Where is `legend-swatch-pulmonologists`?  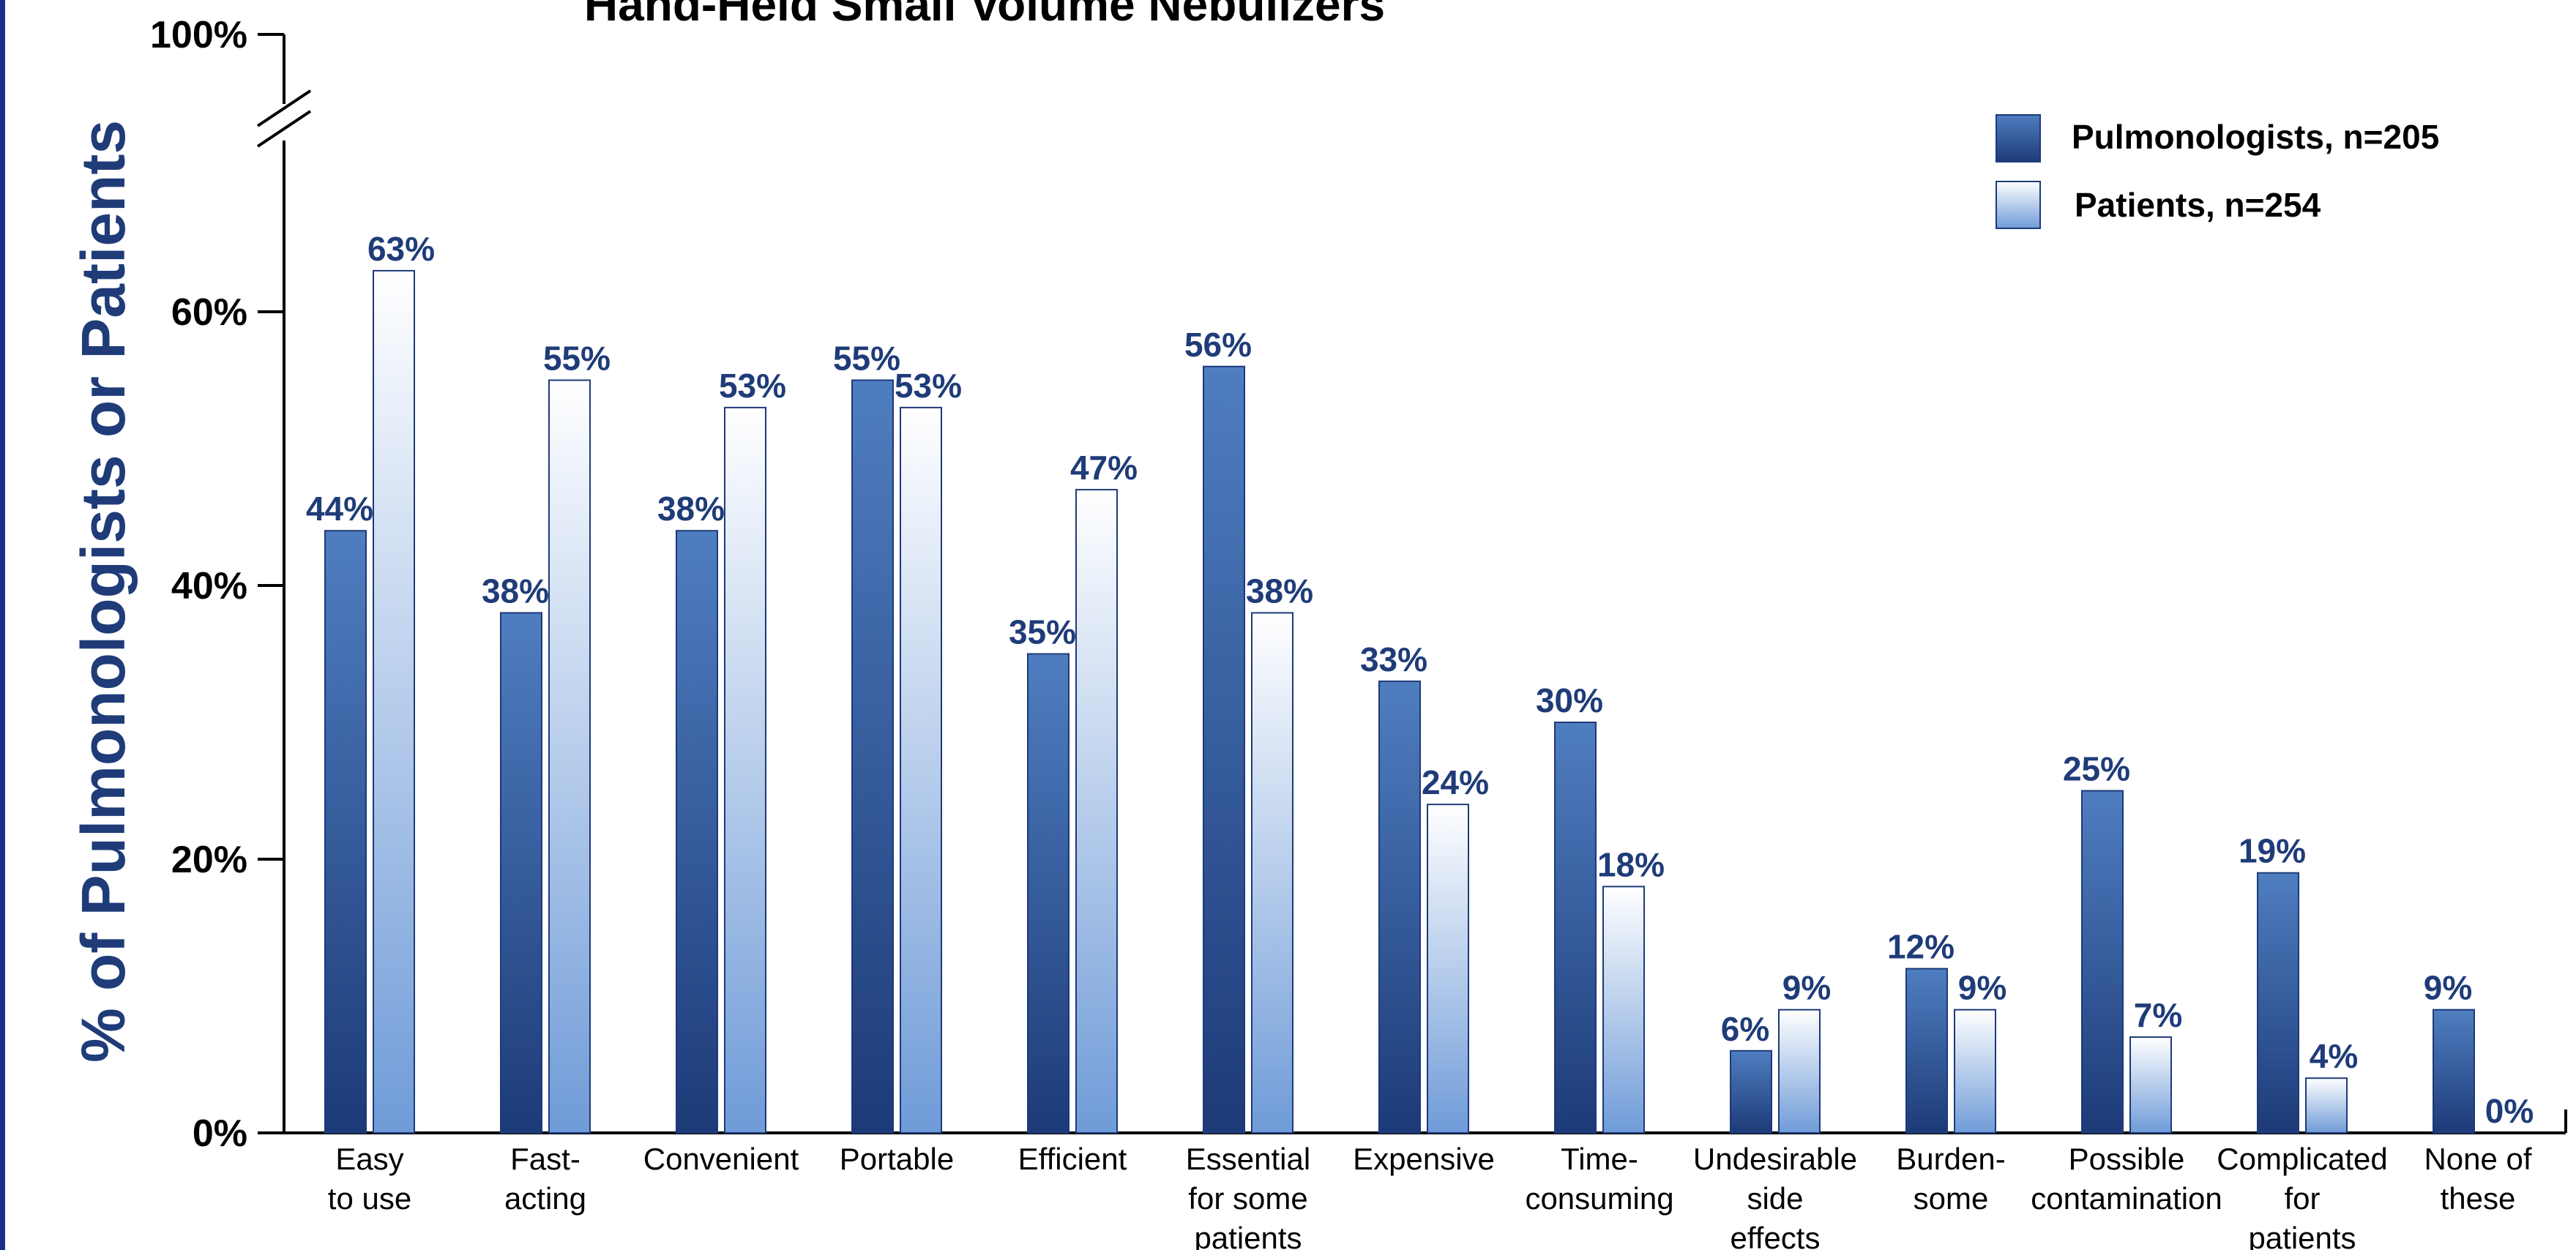
legend-swatch-pulmonologists is located at coordinates (2018, 138).